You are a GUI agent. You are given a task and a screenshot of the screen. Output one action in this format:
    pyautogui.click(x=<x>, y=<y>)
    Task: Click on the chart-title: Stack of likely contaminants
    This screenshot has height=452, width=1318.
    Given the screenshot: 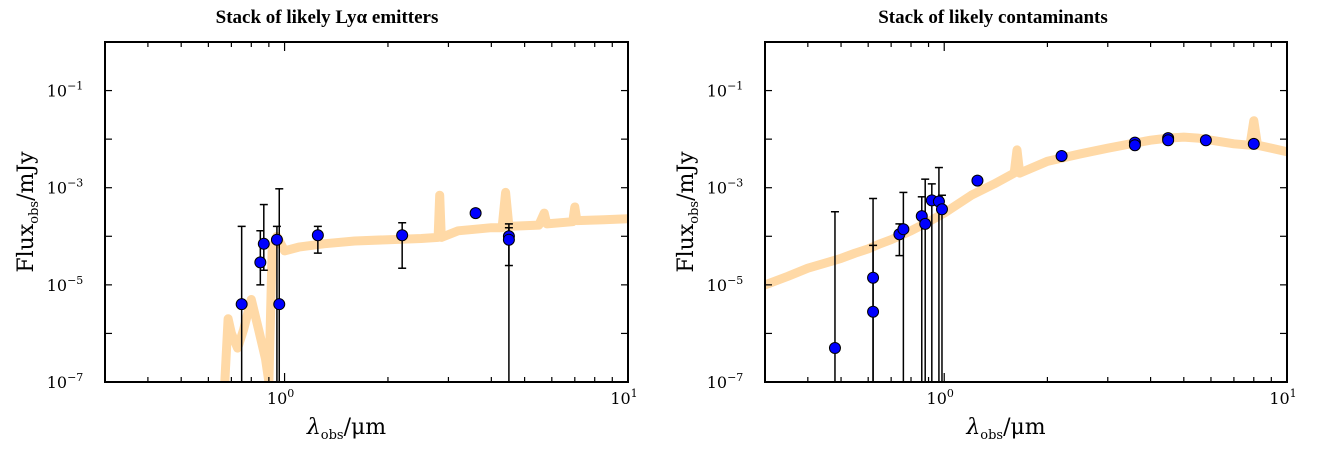 What is the action you would take?
    pyautogui.click(x=993, y=17)
    